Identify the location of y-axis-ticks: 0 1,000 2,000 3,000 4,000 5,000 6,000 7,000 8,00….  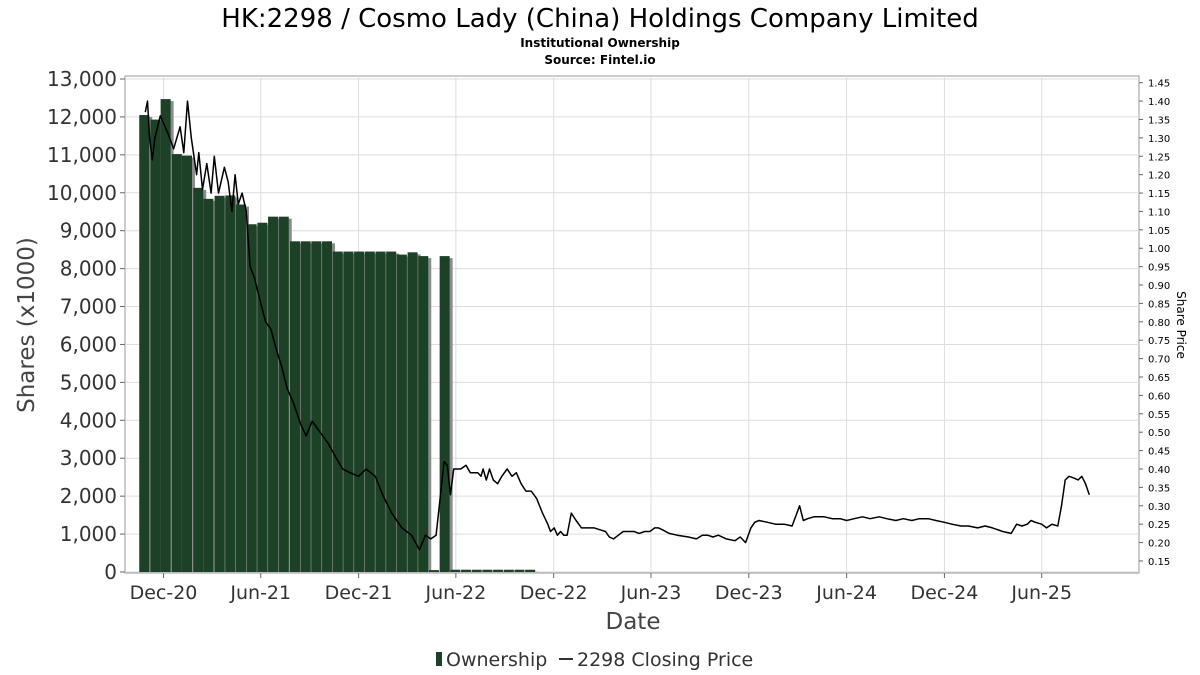
(86, 325).